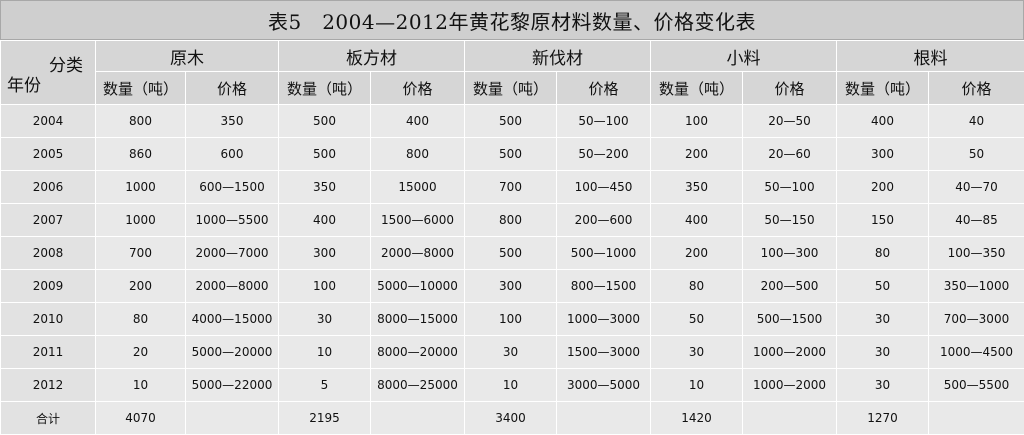 The height and width of the screenshot is (435, 1024). Describe the element at coordinates (790, 220) in the screenshot. I see `price-cell: 50—150` at that location.